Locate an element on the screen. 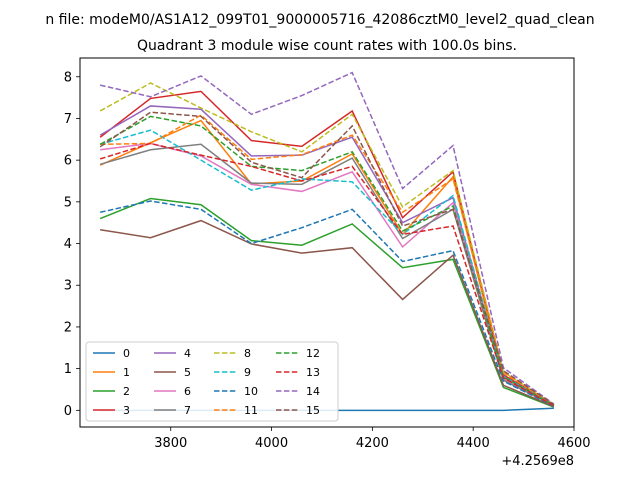 The image size is (640, 480). legend-label-3: 3 is located at coordinates (126, 410).